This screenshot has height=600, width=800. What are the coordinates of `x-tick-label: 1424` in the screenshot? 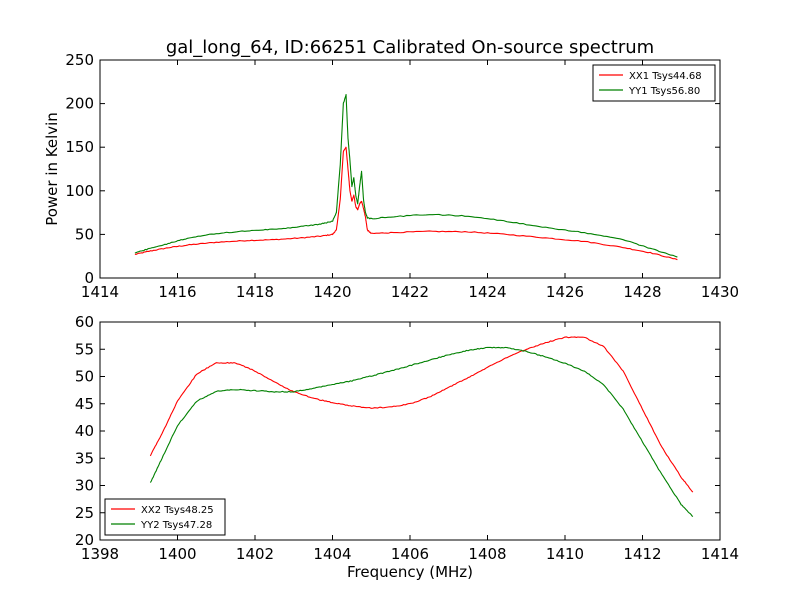 It's located at (487, 292).